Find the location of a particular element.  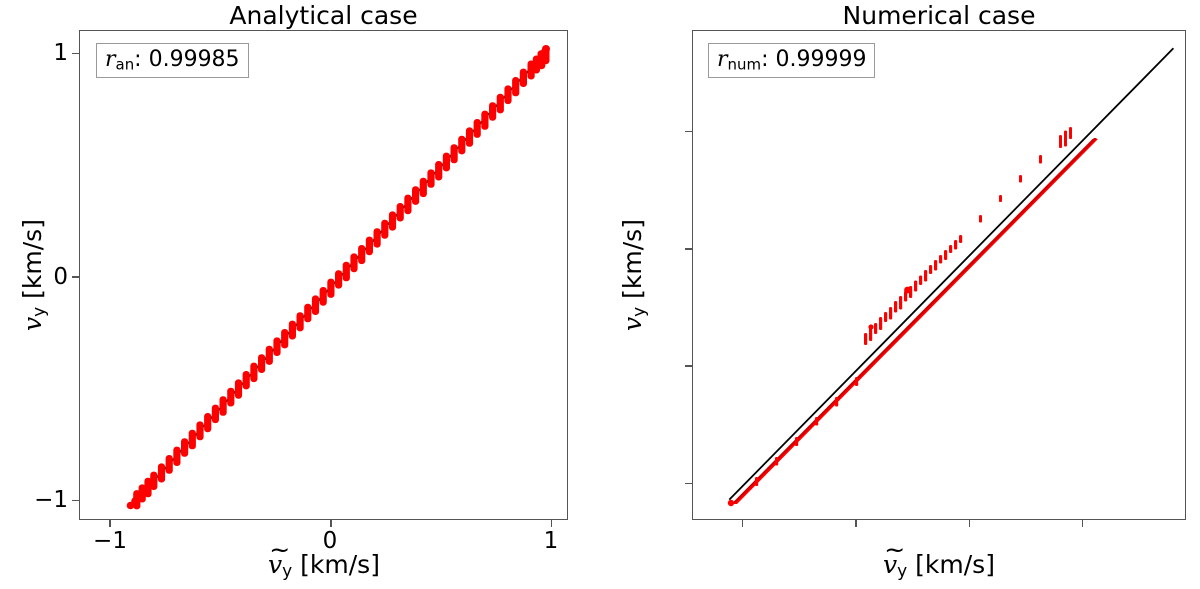

annotation-subscript-analytical: an is located at coordinates (125, 64).